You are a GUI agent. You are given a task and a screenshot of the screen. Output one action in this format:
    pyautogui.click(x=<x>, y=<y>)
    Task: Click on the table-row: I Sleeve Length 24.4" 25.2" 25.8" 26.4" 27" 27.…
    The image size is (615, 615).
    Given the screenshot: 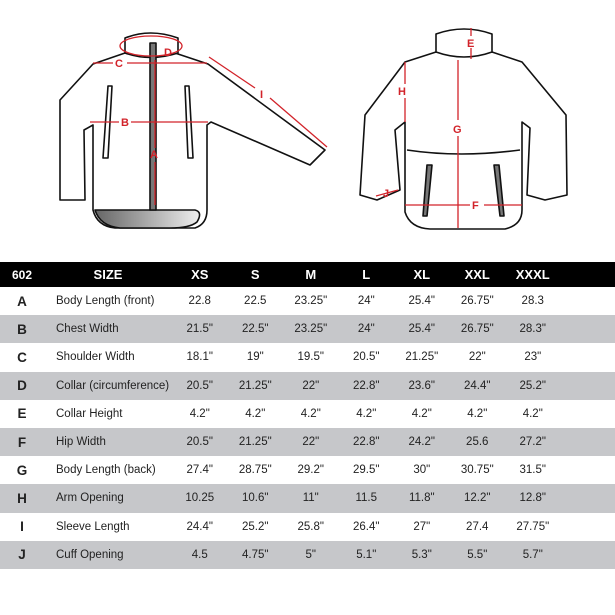 What is the action you would take?
    pyautogui.click(x=307, y=527)
    